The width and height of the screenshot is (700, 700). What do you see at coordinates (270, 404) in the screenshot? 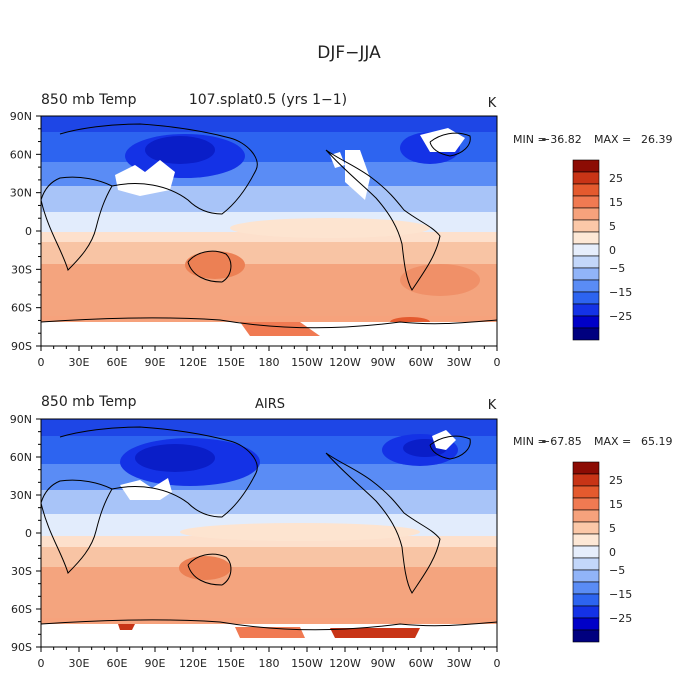
I see `panel-center-title: AIRS` at bounding box center [270, 404].